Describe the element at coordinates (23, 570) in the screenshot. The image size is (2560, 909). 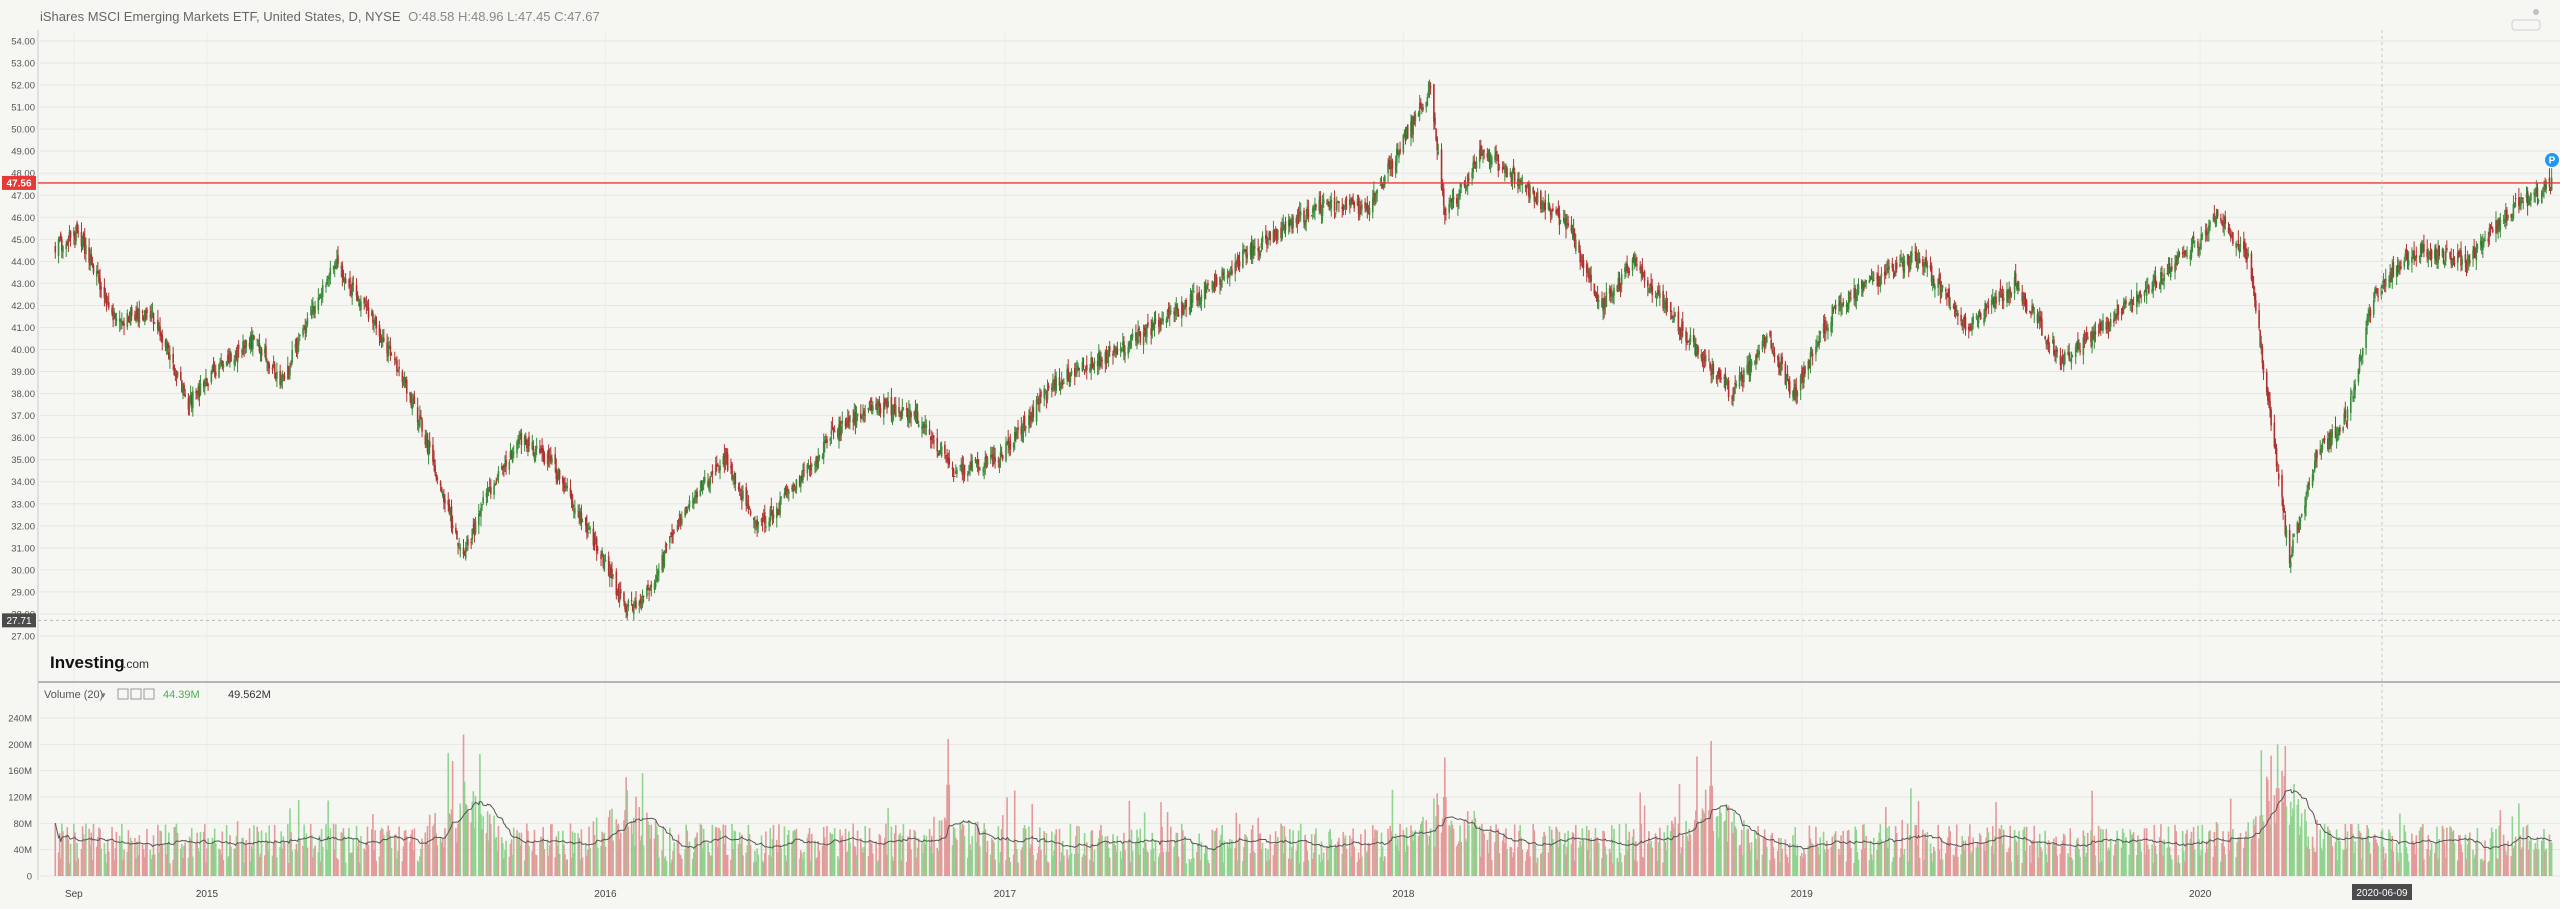
I see `price-tick-label: 30.00` at that location.